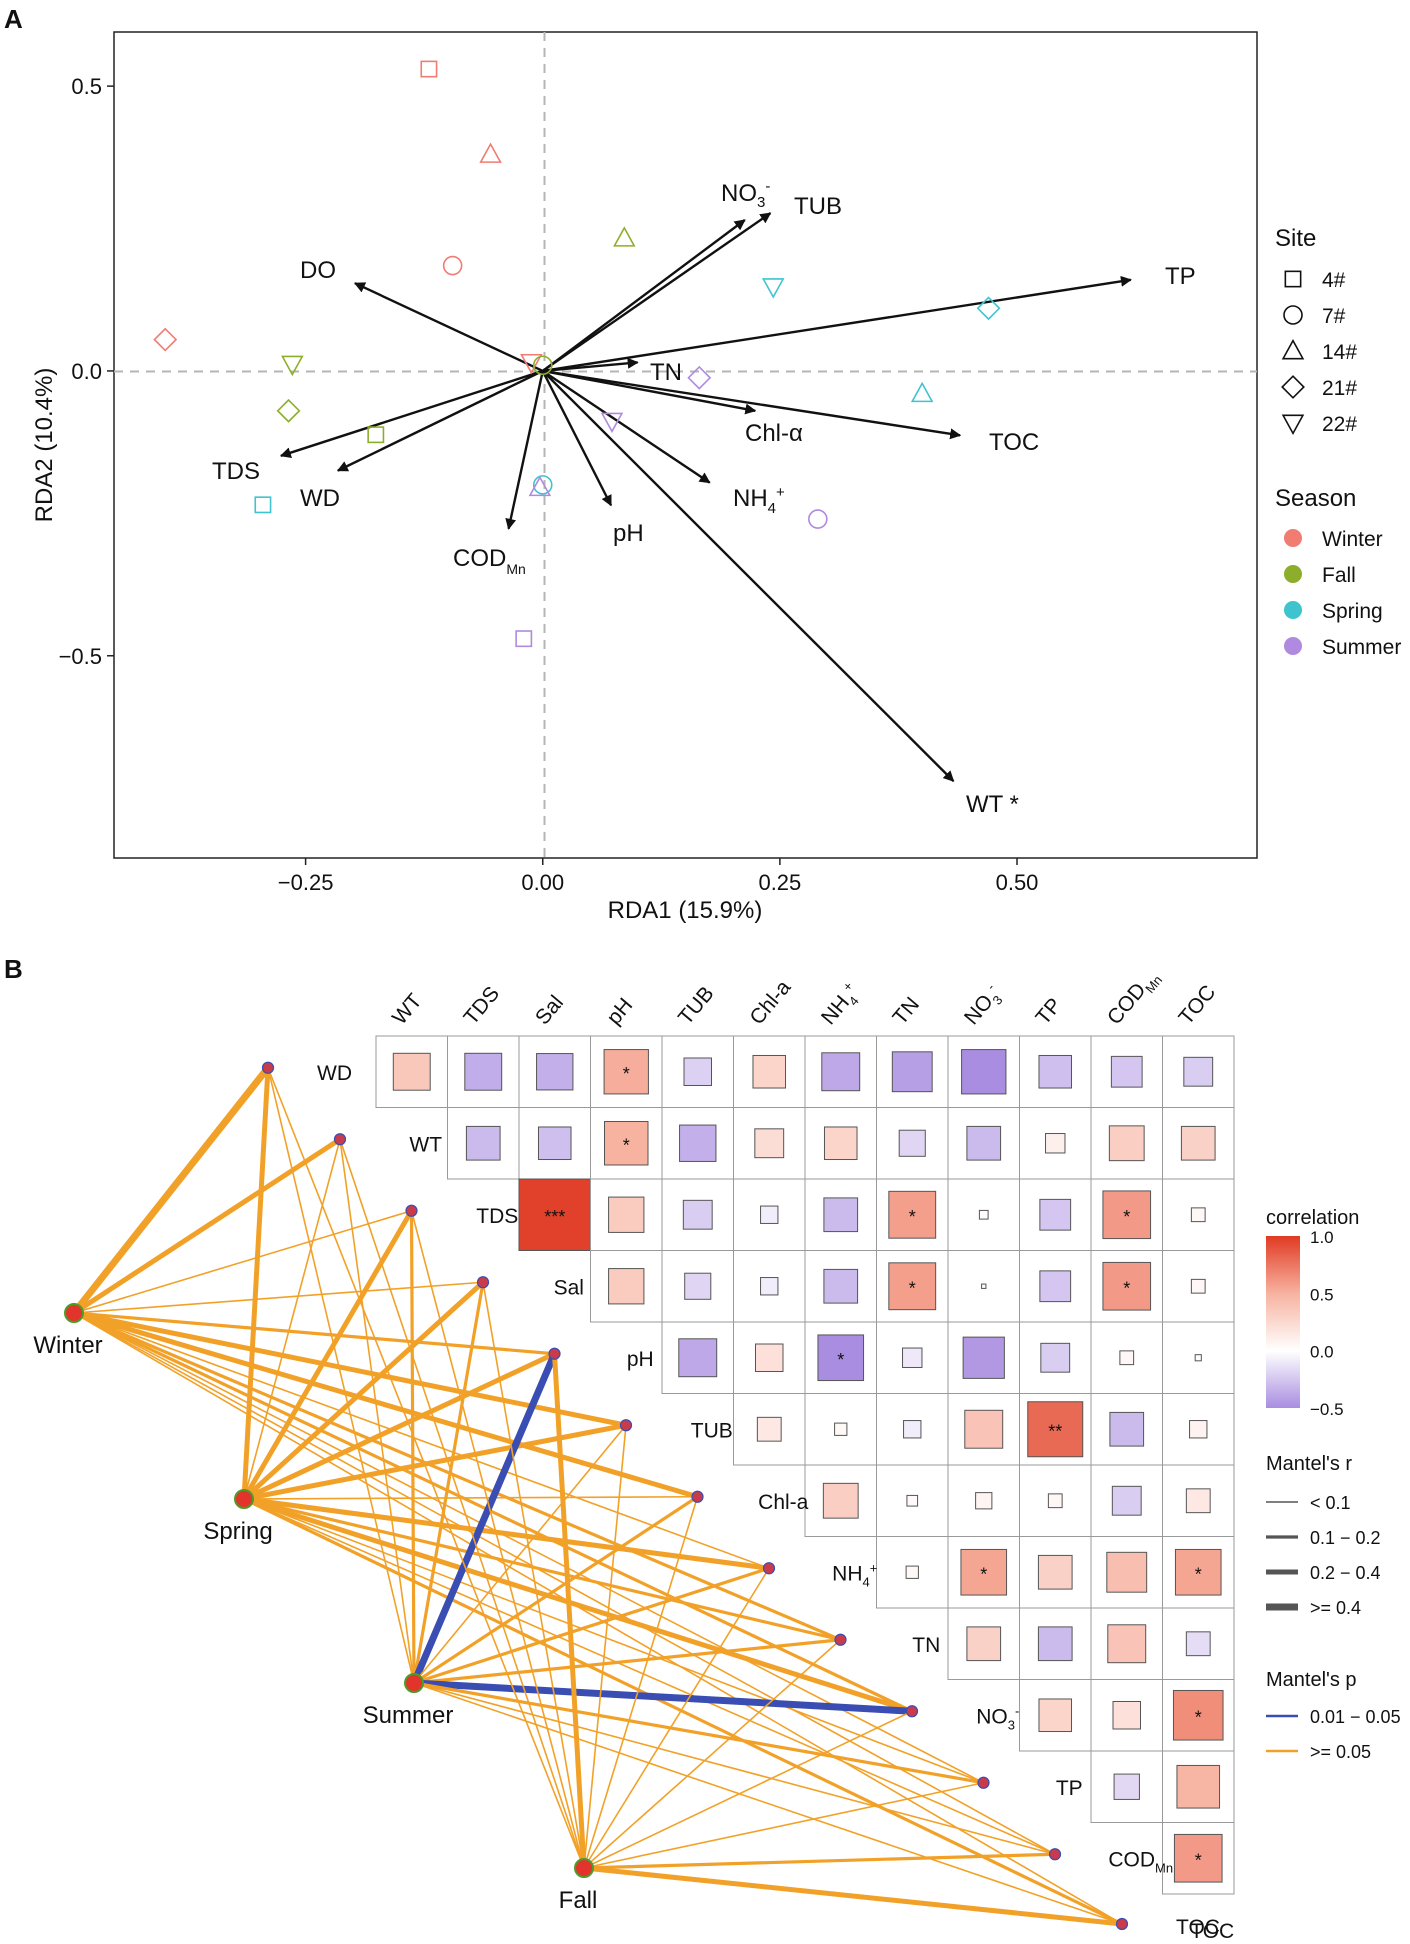  What do you see at coordinates (745, 194) in the screenshot?
I see `arrow-label-no3: NO3-` at bounding box center [745, 194].